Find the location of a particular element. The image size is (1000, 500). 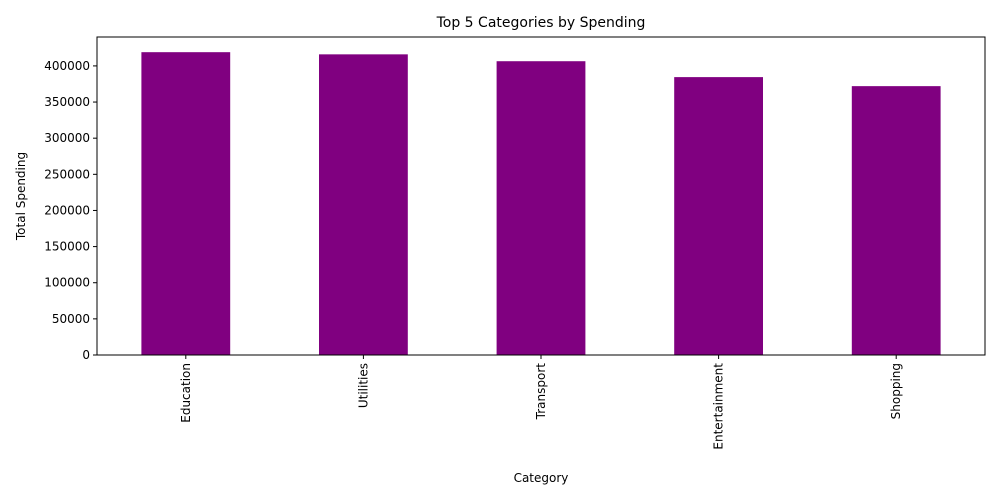

y-tick-label: 0 is located at coordinates (86, 355).